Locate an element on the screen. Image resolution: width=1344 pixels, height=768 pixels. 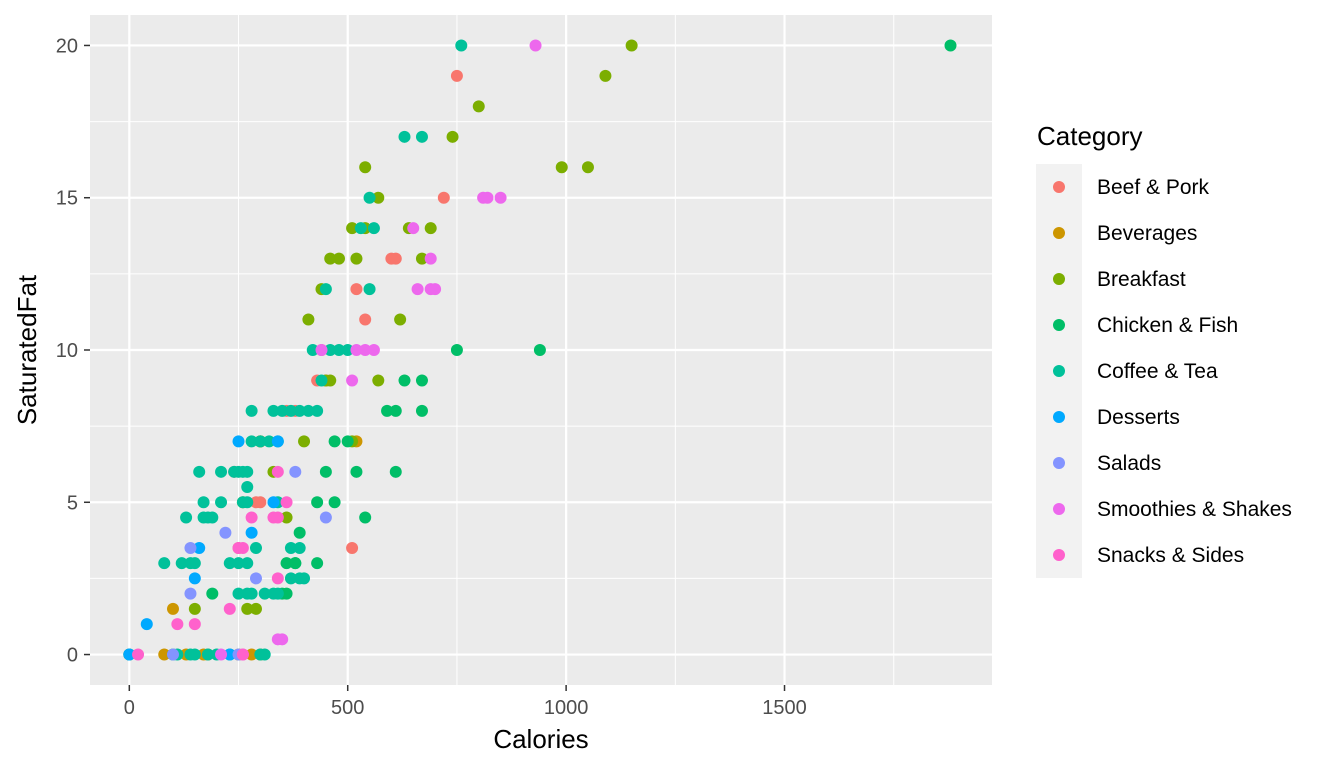
legend-label: Salads is located at coordinates (1129, 463).